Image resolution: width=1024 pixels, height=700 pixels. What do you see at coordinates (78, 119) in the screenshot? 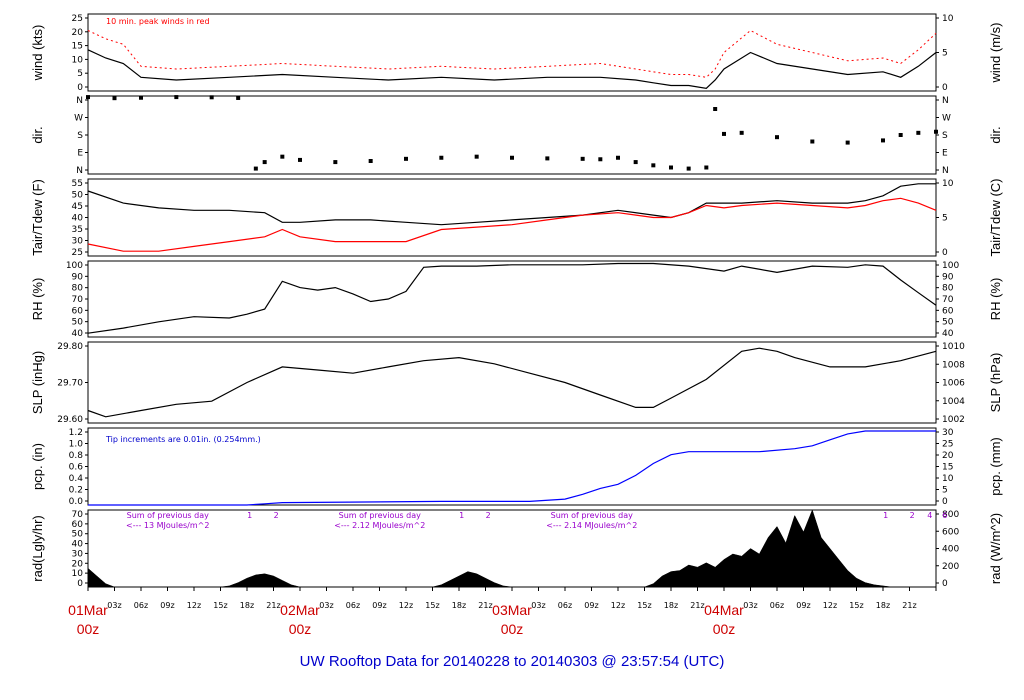
I see `left-tick-label: W` at bounding box center [78, 119].